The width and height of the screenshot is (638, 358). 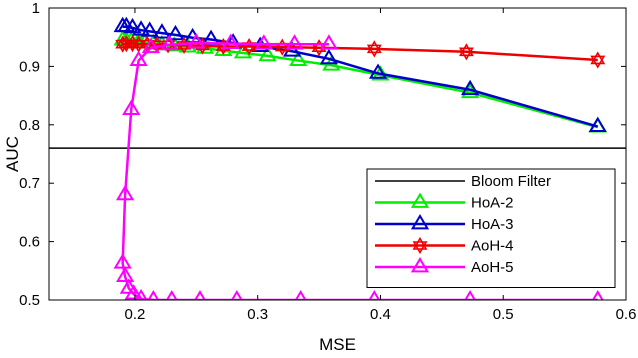 I want to click on x-tick-label: 0.4, so click(x=380, y=314).